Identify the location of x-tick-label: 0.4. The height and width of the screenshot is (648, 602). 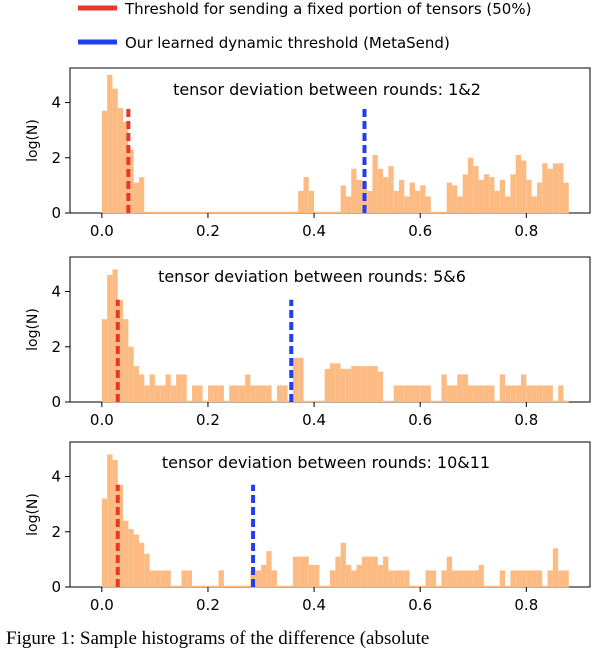
(314, 420).